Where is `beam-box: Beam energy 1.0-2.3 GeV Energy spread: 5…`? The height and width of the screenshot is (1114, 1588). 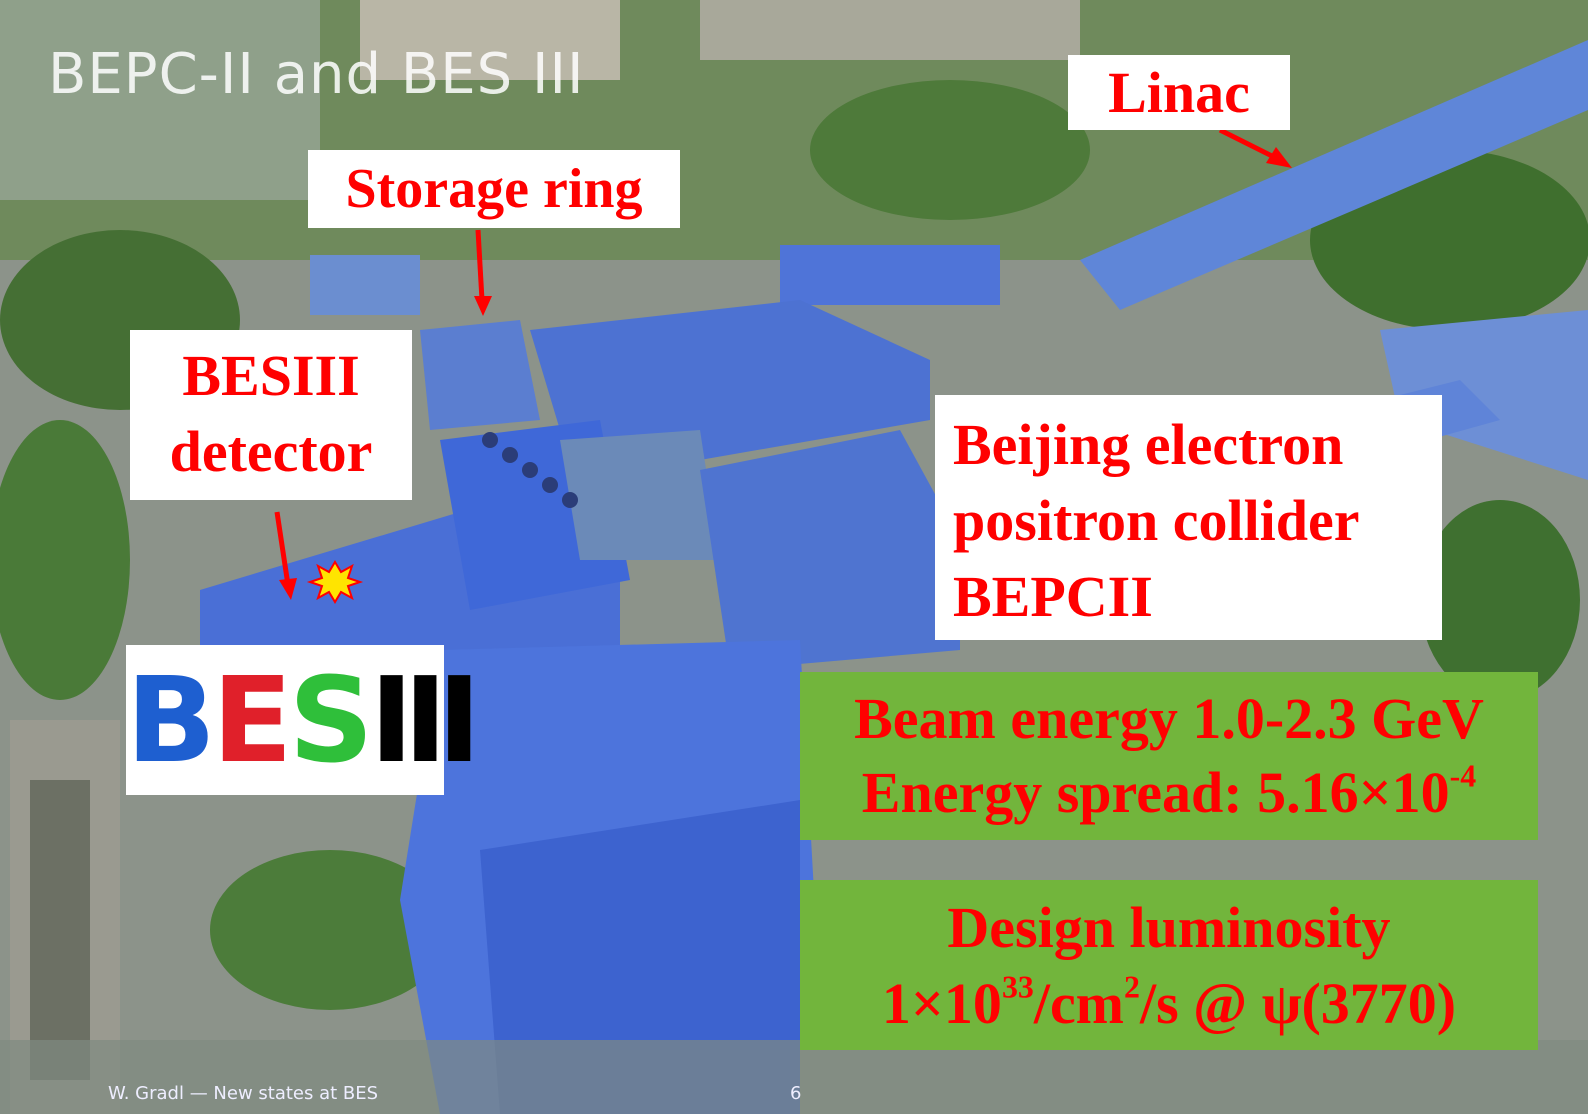
beam-box: Beam energy 1.0-2.3 GeV Energy spread: 5… is located at coordinates (1169, 756).